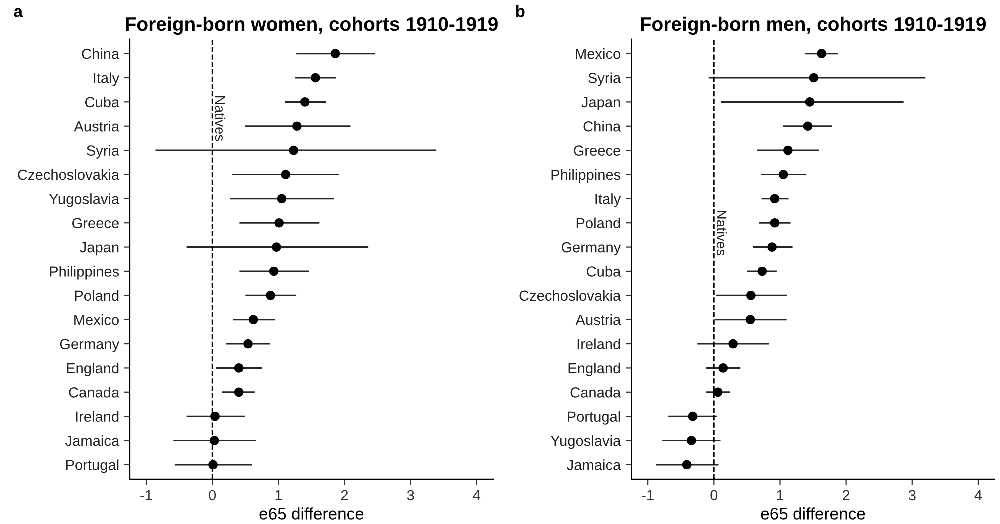 The height and width of the screenshot is (524, 1000). What do you see at coordinates (312, 26) in the screenshot?
I see `chart-title: Foreign-born women, cohorts 1910-1919` at bounding box center [312, 26].